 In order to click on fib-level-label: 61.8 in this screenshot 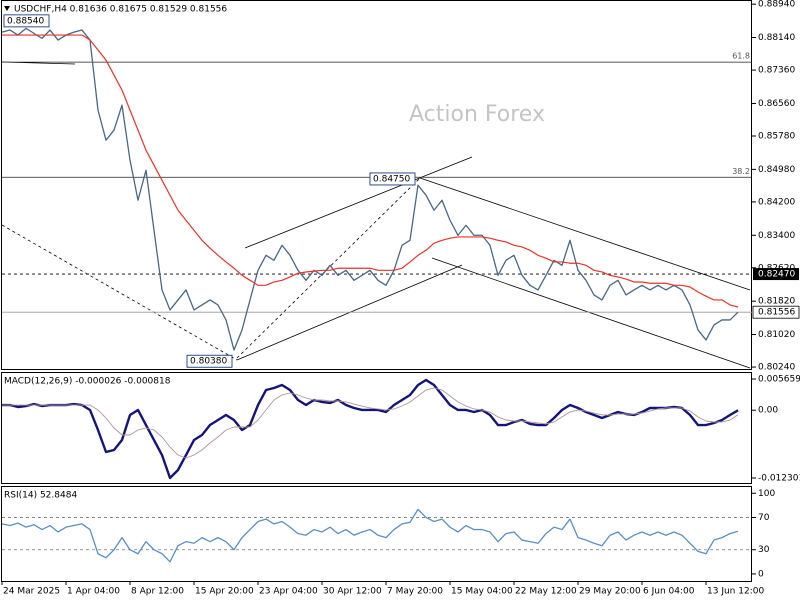, I will do `click(741, 56)`.